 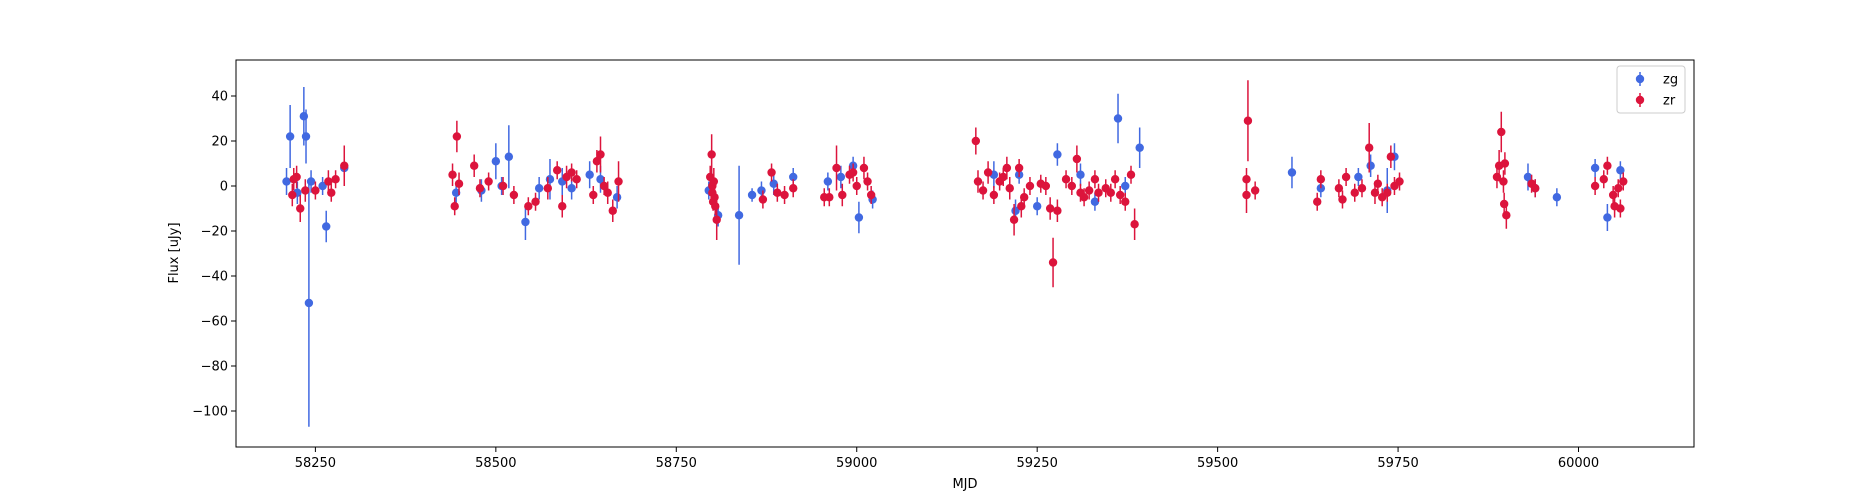 What do you see at coordinates (1670, 80) in the screenshot?
I see `legend-label: zg` at bounding box center [1670, 80].